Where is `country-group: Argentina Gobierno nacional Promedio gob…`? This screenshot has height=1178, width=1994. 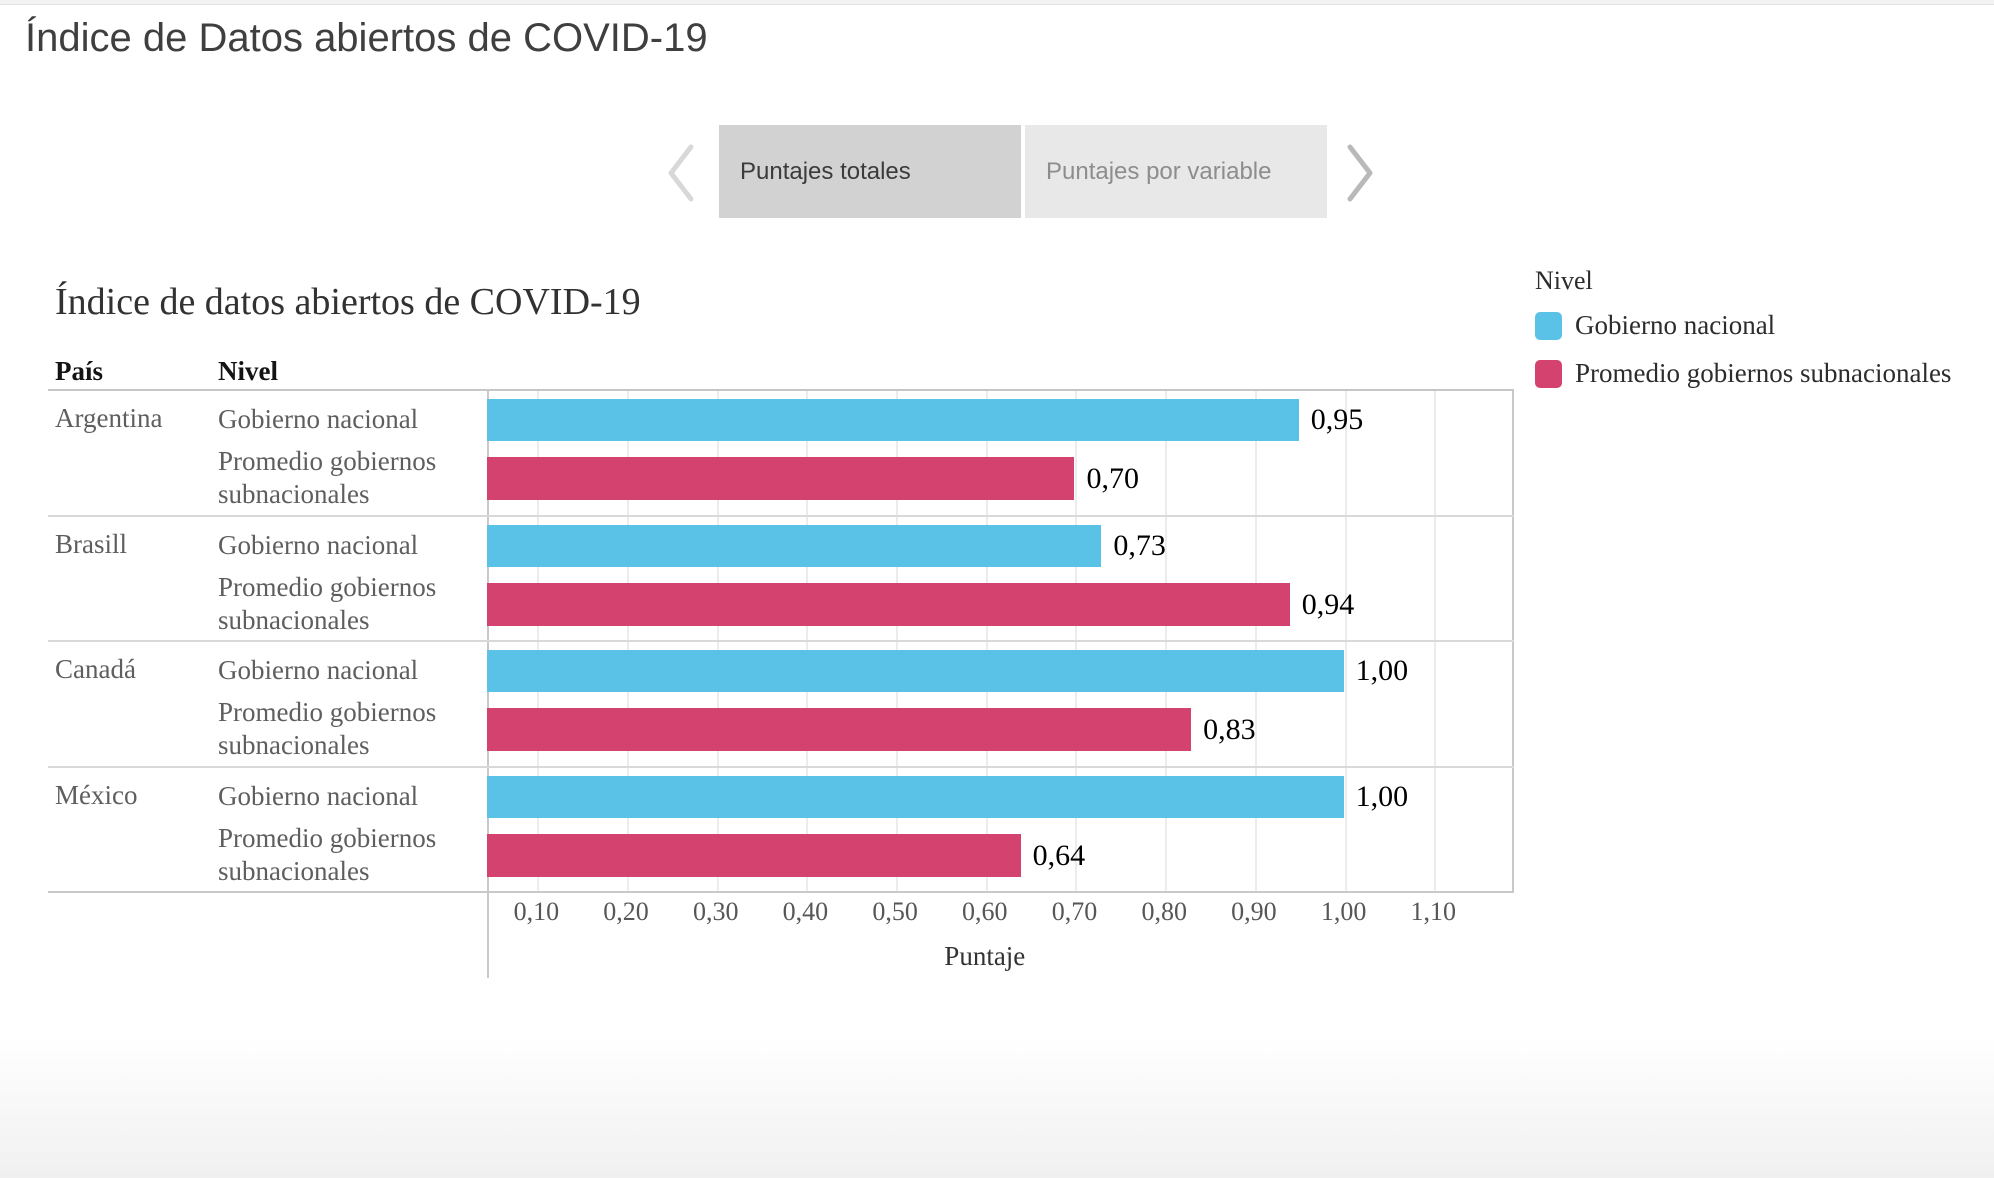
country-group: Argentina Gobierno nacional Promedio gob… is located at coordinates (781, 454).